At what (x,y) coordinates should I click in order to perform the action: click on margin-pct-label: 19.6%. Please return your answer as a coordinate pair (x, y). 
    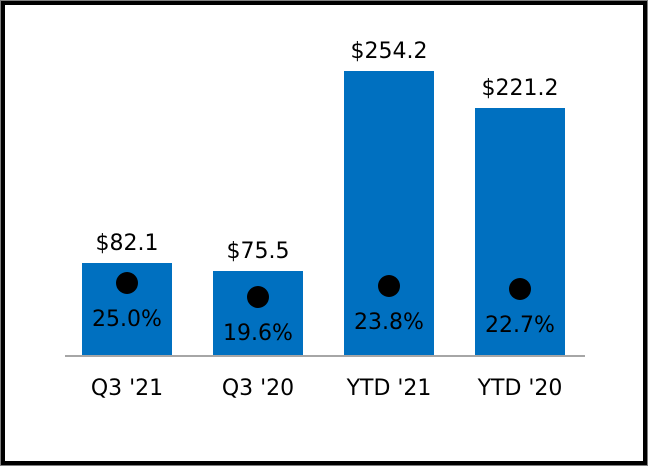
    Looking at the image, I should click on (258, 333).